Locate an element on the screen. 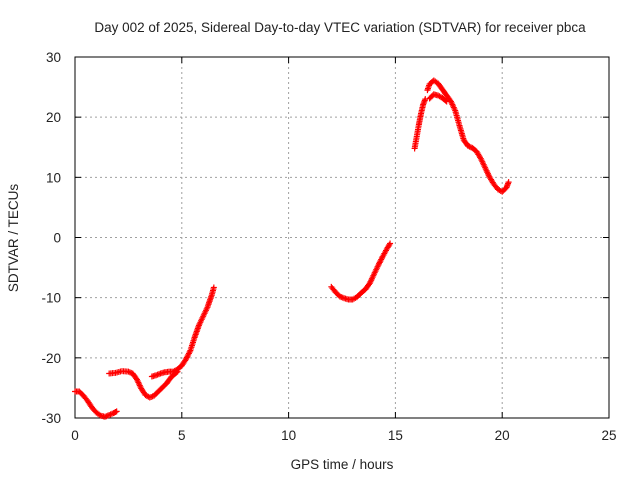  y-tick-label: -30 is located at coordinates (51, 418).